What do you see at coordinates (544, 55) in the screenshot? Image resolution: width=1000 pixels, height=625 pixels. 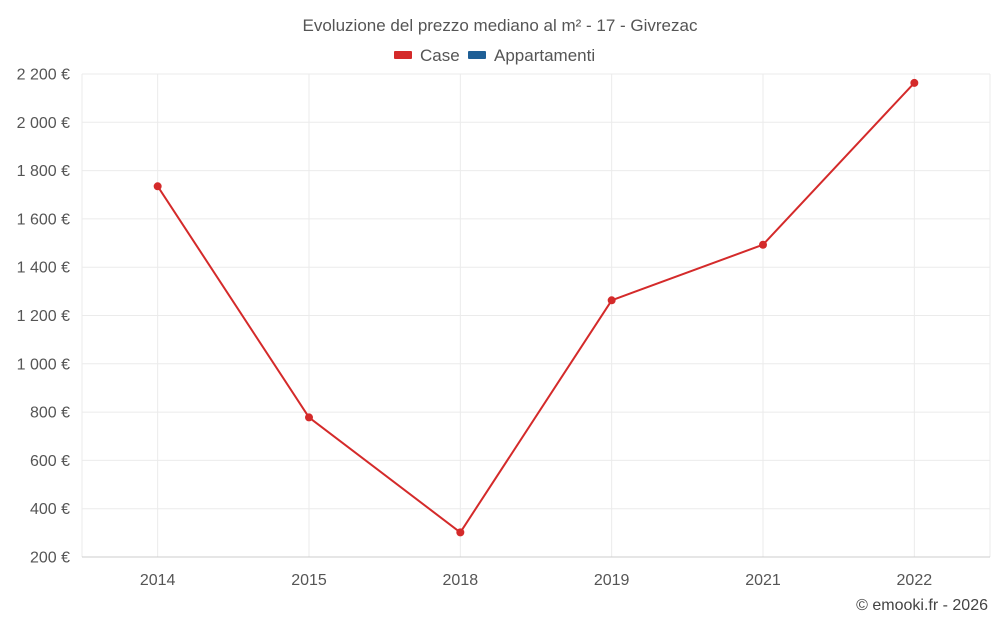 I see `legend-label-appartamenti: Appartamenti` at bounding box center [544, 55].